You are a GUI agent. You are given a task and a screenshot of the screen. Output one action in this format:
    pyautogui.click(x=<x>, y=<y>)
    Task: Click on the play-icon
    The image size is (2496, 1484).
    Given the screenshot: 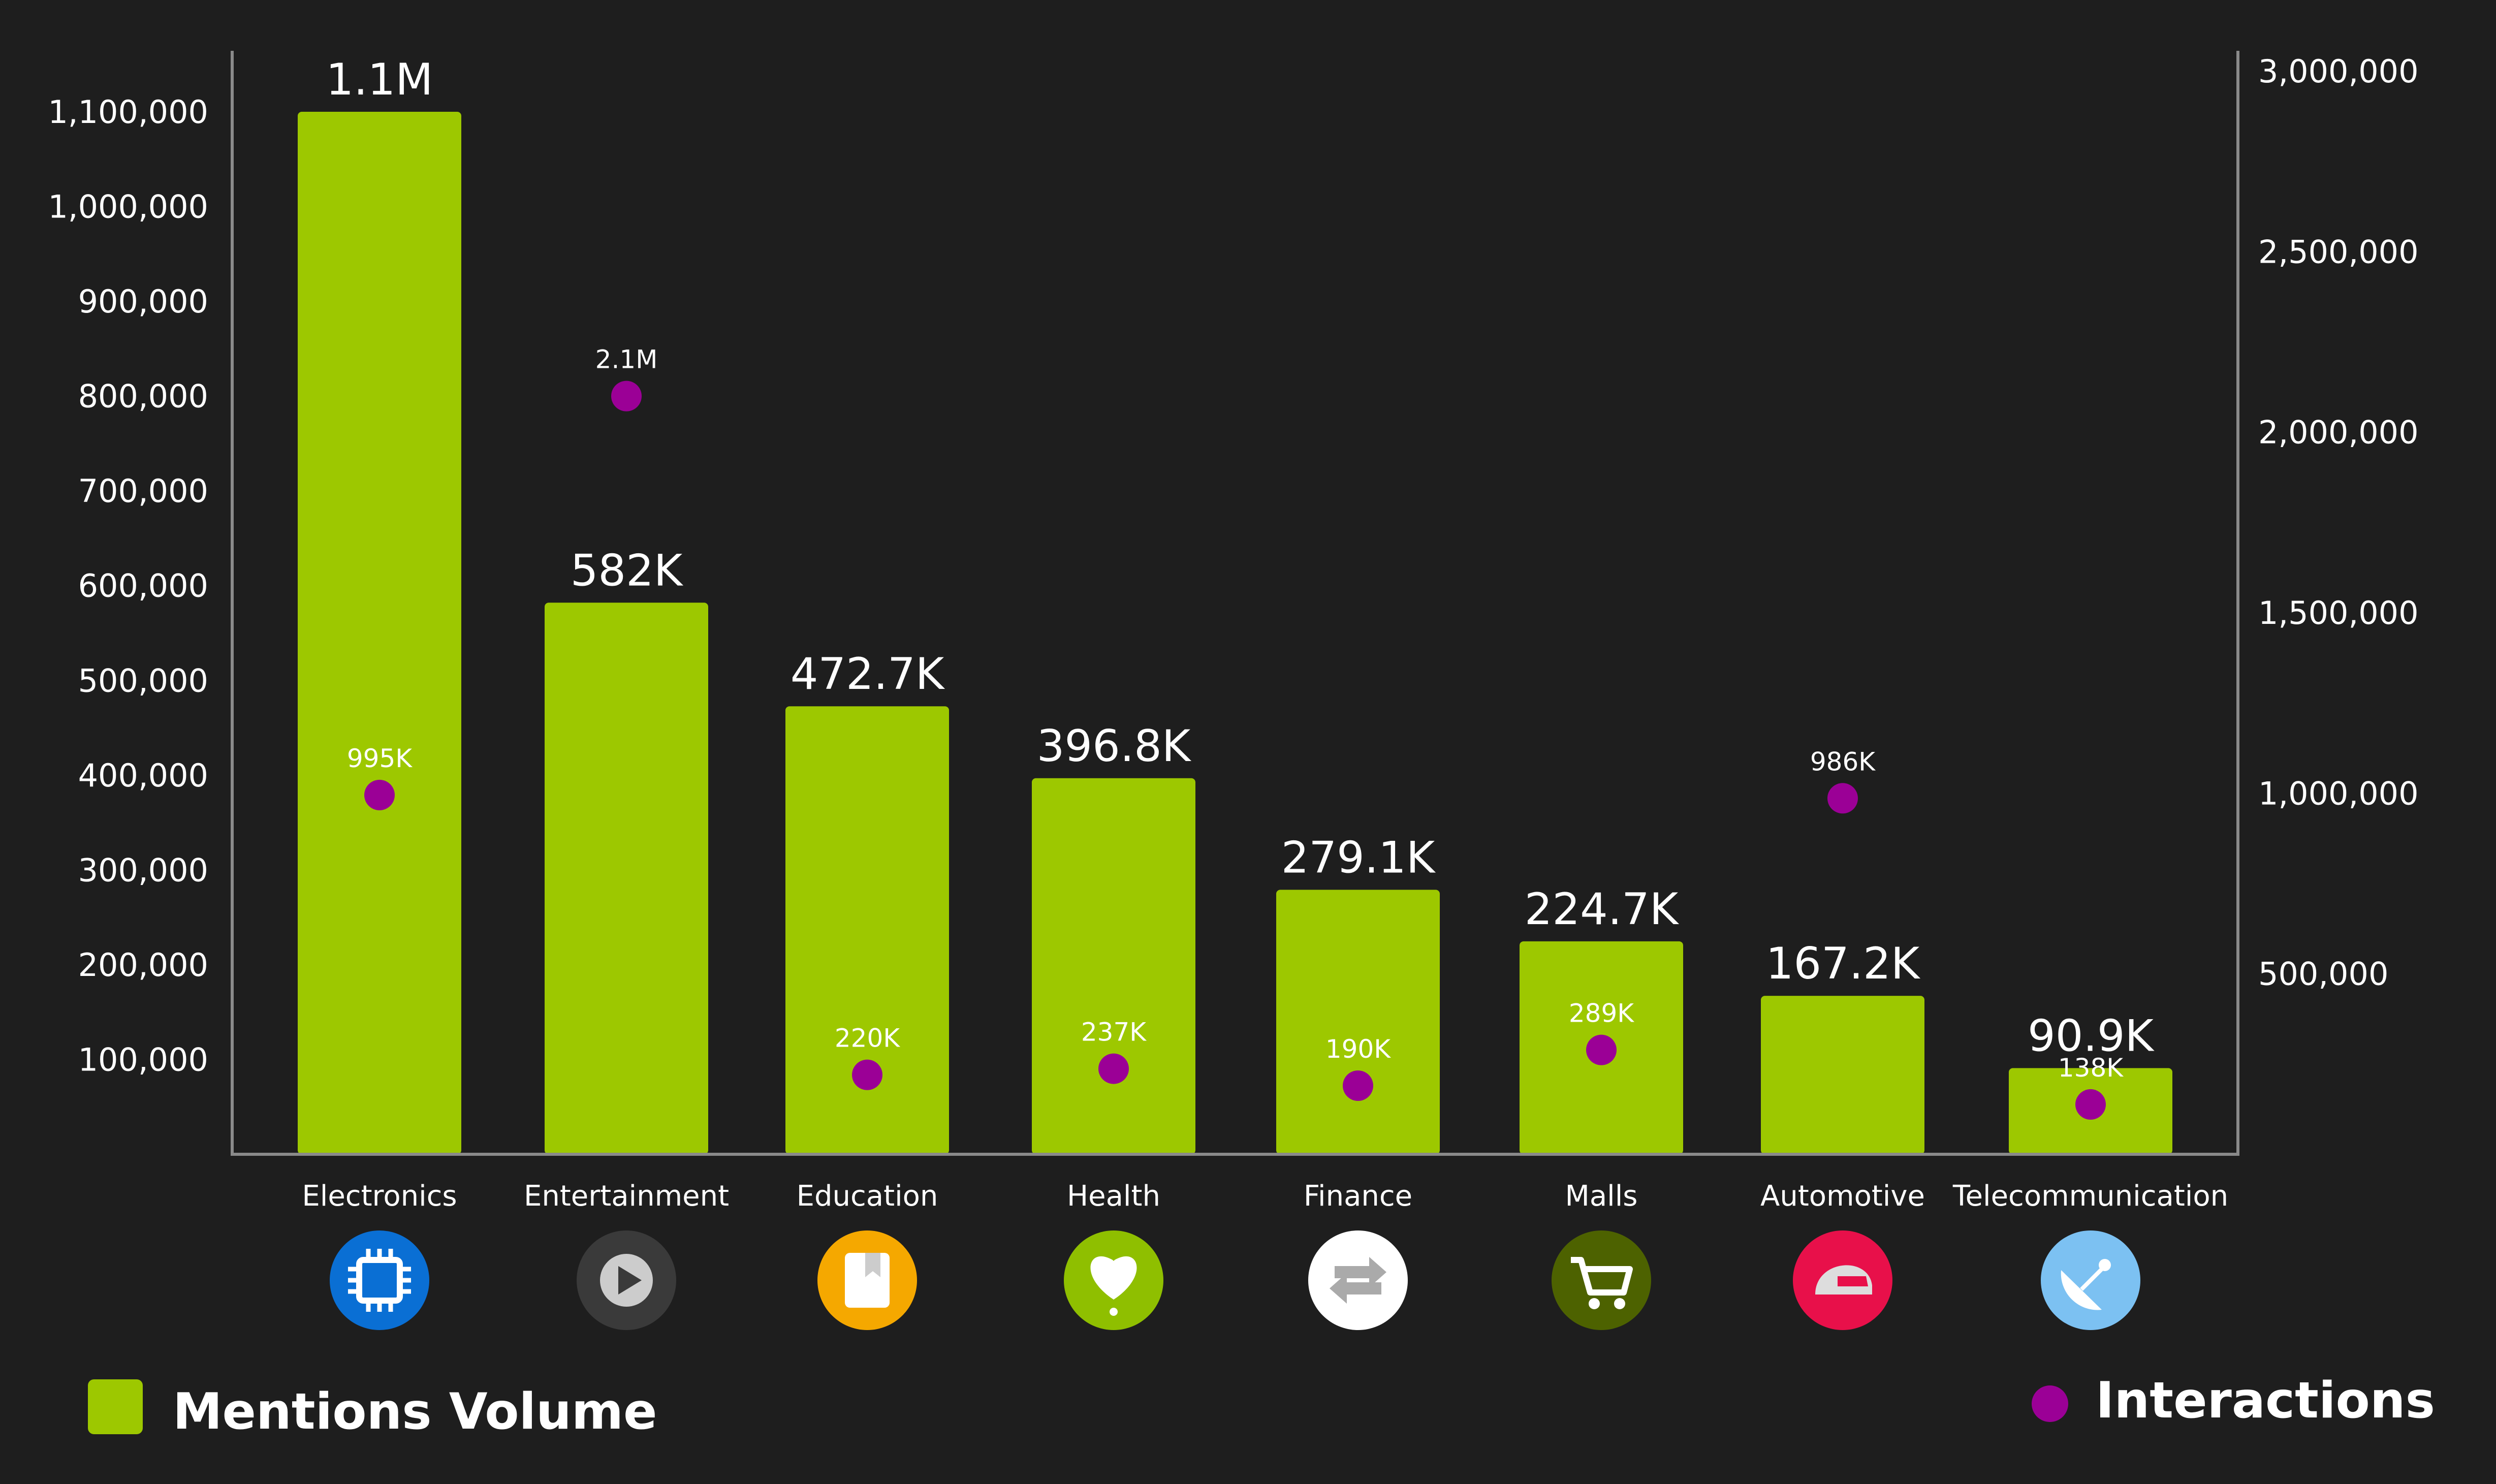 What is the action you would take?
    pyautogui.click(x=626, y=1280)
    